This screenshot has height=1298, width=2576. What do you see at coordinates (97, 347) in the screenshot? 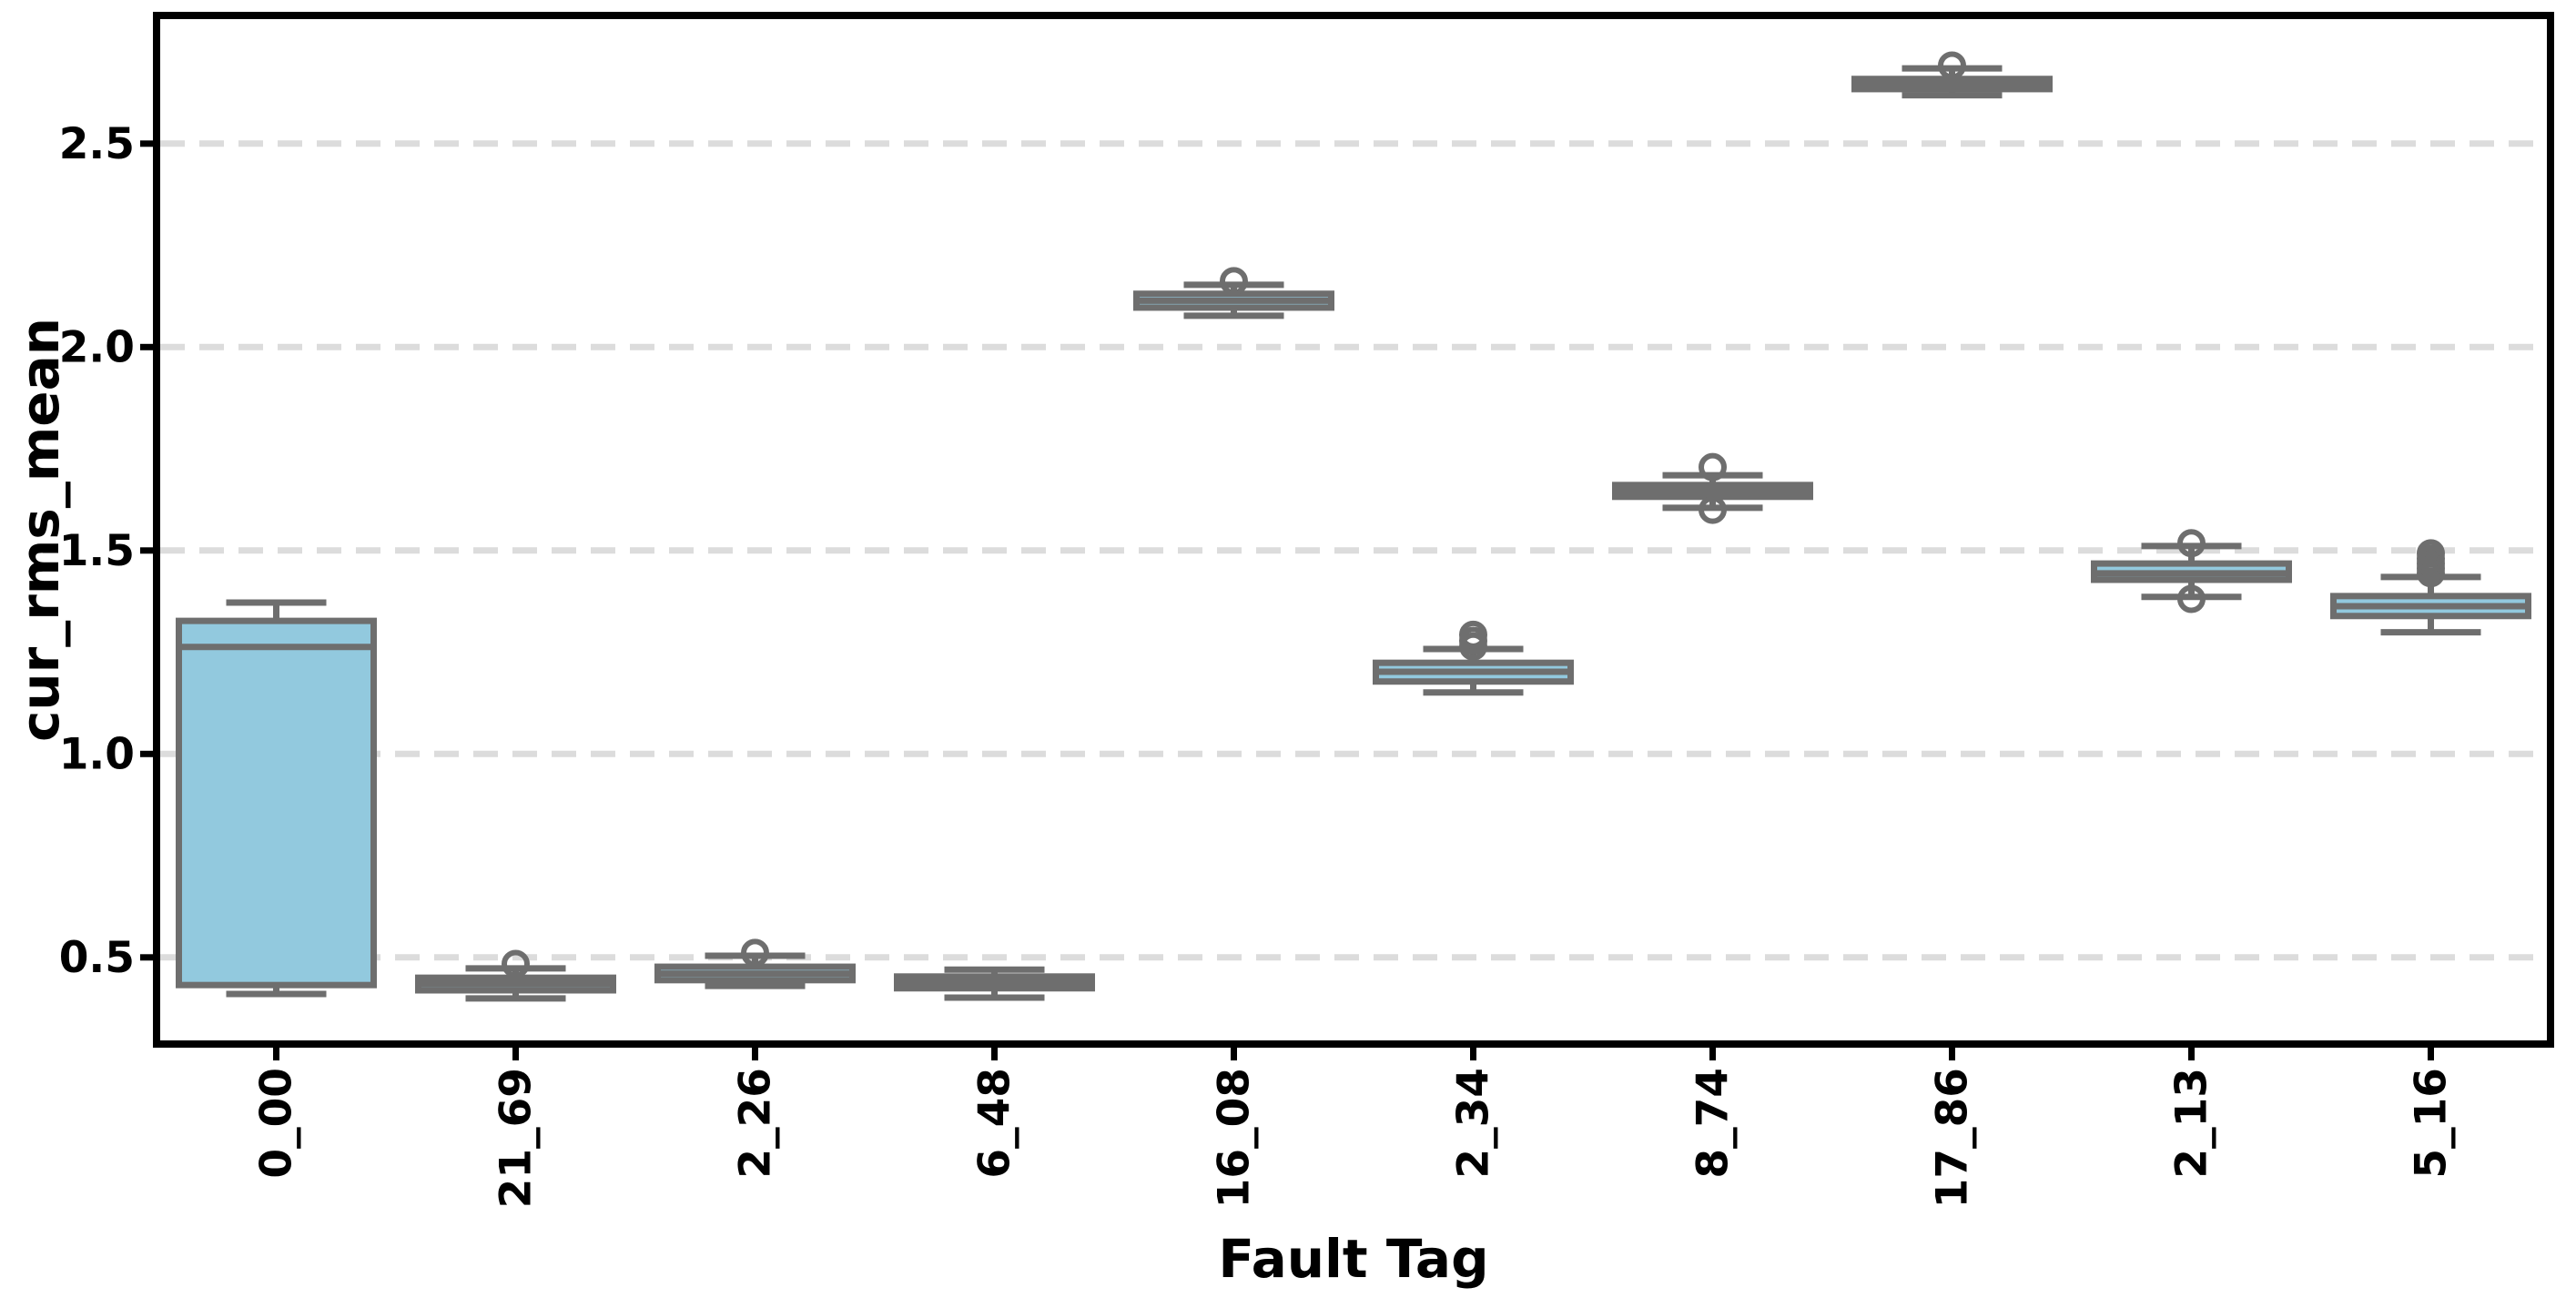
I see `y-tick-label: 2.0` at bounding box center [97, 347].